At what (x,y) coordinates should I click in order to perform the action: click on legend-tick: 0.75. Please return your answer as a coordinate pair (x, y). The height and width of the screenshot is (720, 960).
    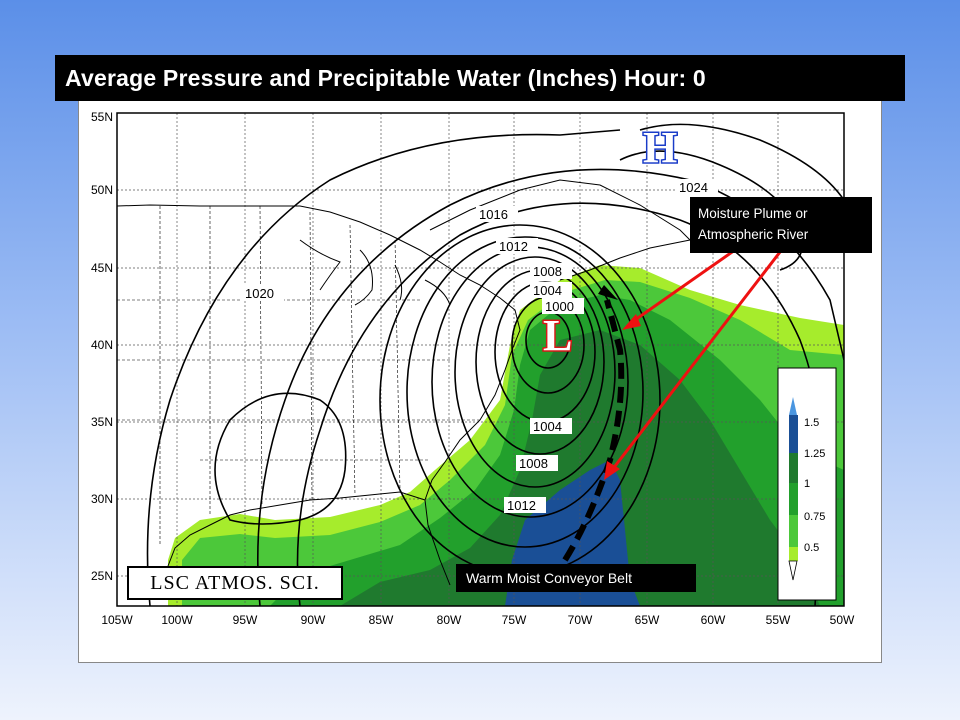
    Looking at the image, I should click on (814, 517).